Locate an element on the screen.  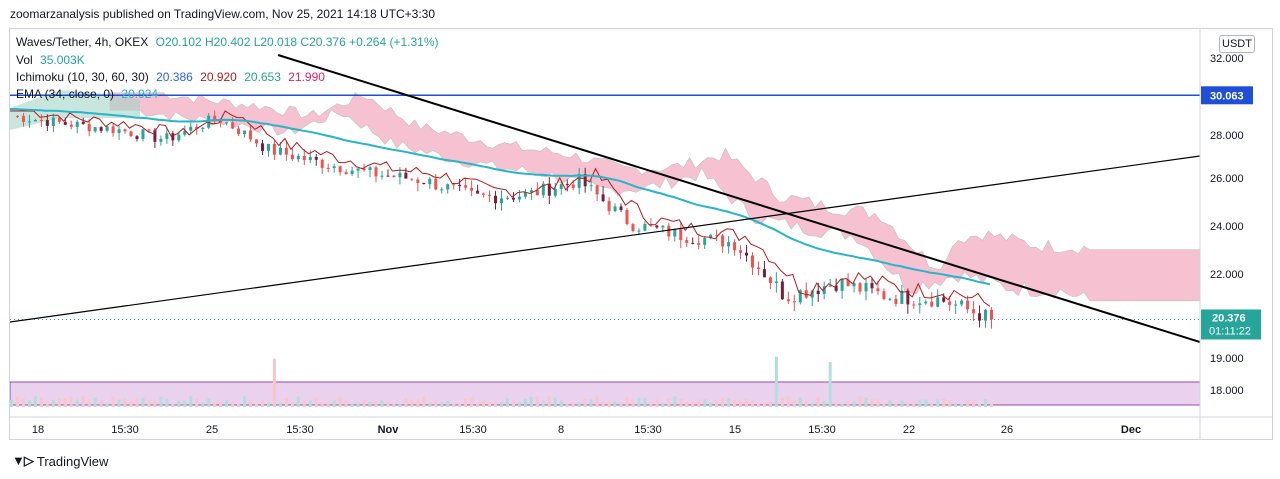
last-price-label: 20.376 is located at coordinates (1229, 318).